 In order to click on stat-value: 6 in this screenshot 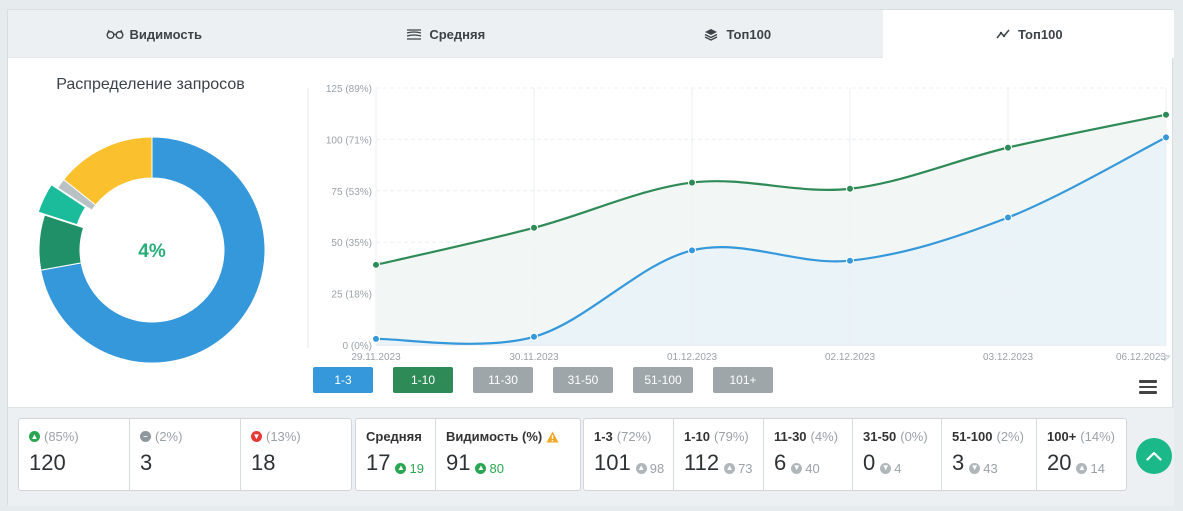, I will do `click(780, 462)`.